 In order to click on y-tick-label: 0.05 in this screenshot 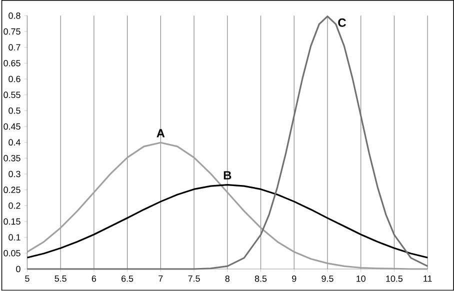, I will do `click(12, 253)`.